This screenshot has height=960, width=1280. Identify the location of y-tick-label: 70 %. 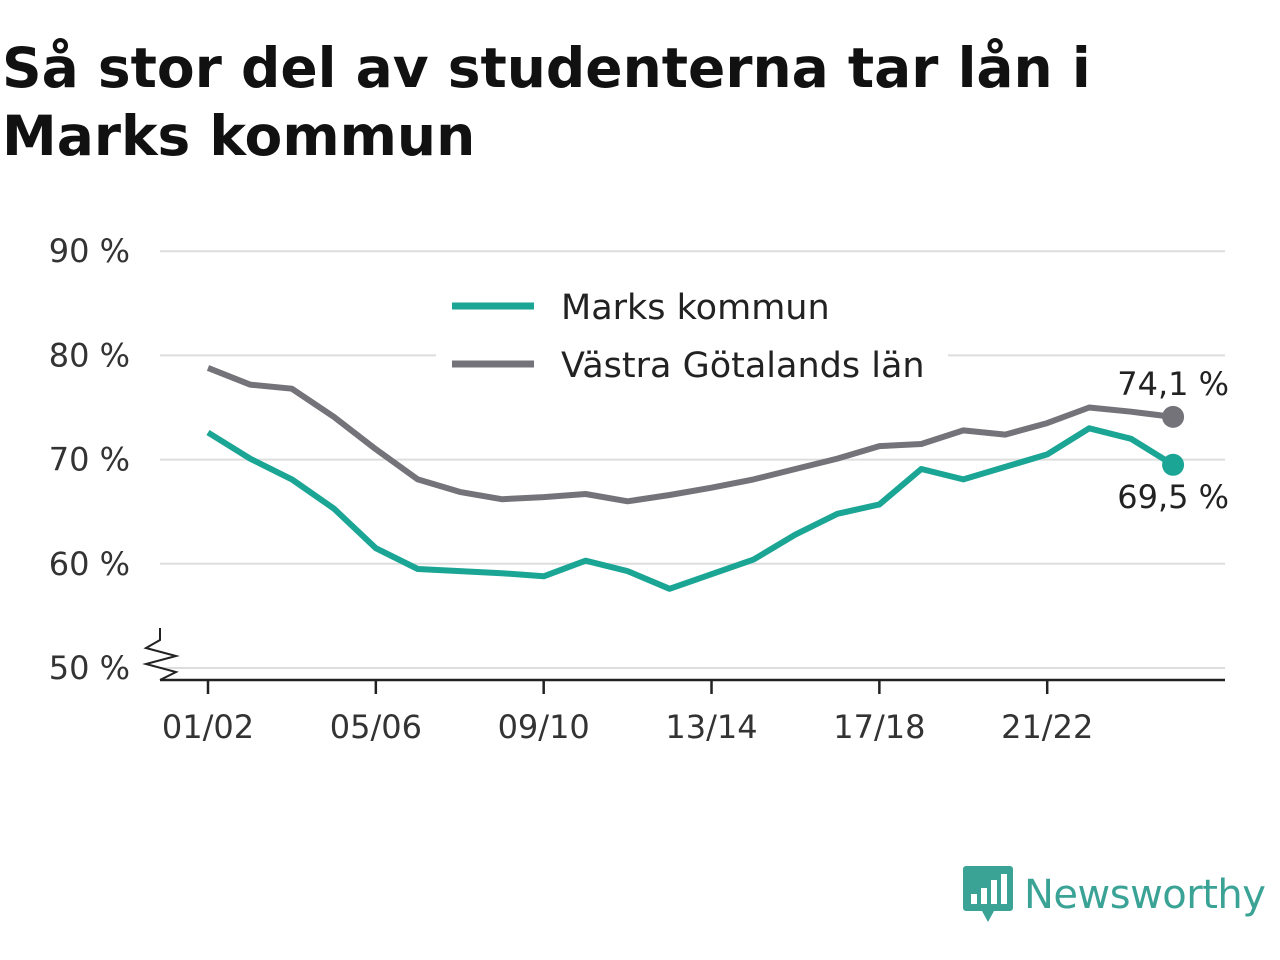
(89, 460).